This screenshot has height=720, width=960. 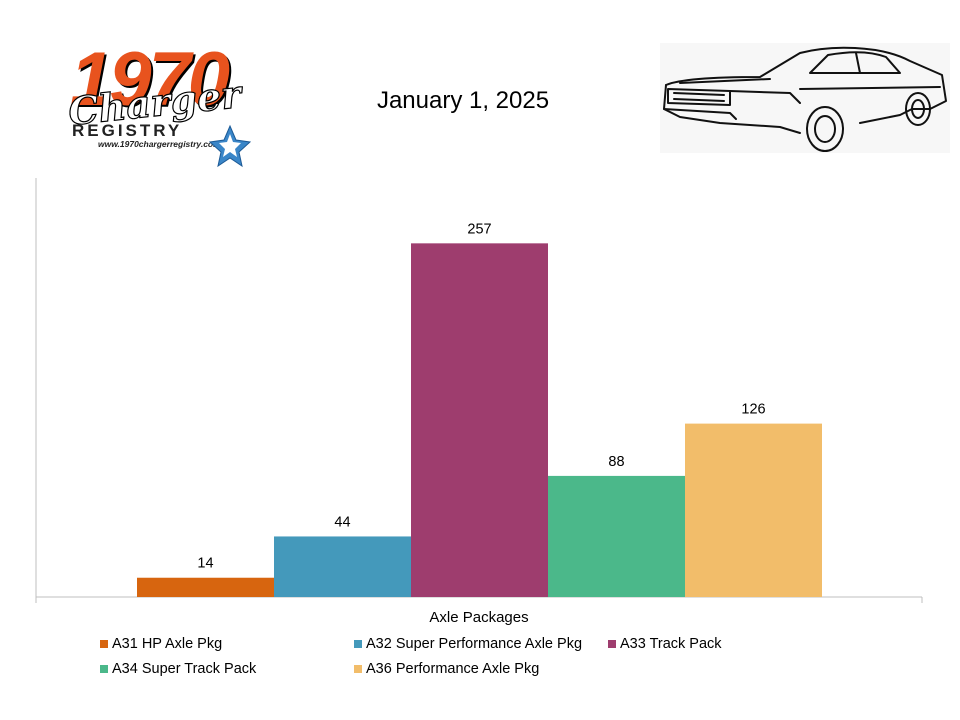 What do you see at coordinates (167, 644) in the screenshot?
I see `legend-label-1: A31 HP Axle Pkg` at bounding box center [167, 644].